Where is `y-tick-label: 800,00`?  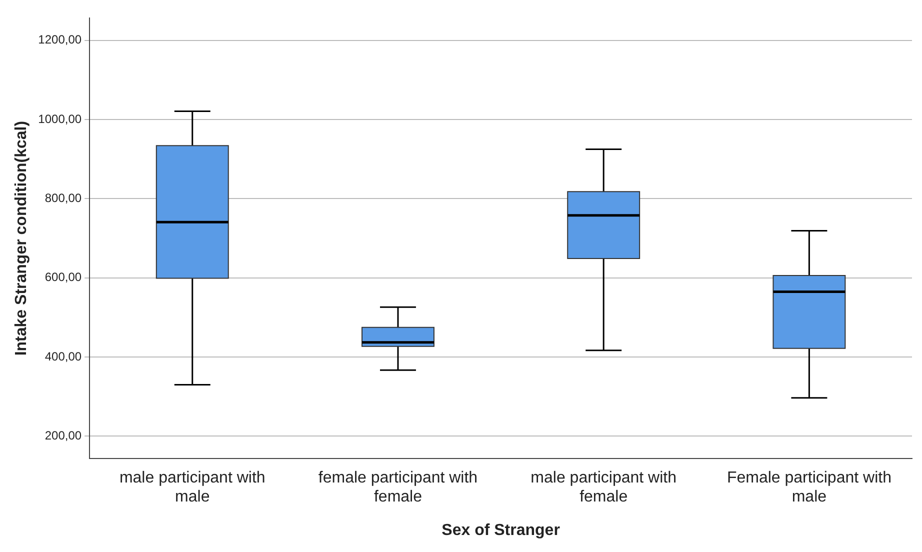
y-tick-label: 800,00 is located at coordinates (63, 198).